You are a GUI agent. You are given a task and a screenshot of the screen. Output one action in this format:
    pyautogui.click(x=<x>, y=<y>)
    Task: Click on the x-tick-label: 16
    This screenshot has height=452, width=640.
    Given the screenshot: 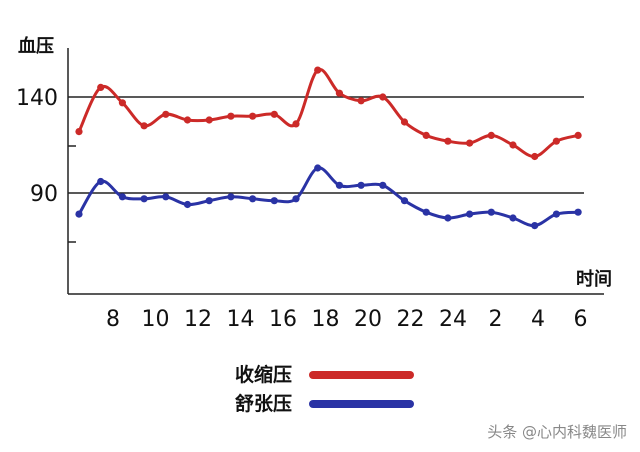 What is the action you would take?
    pyautogui.click(x=283, y=319)
    